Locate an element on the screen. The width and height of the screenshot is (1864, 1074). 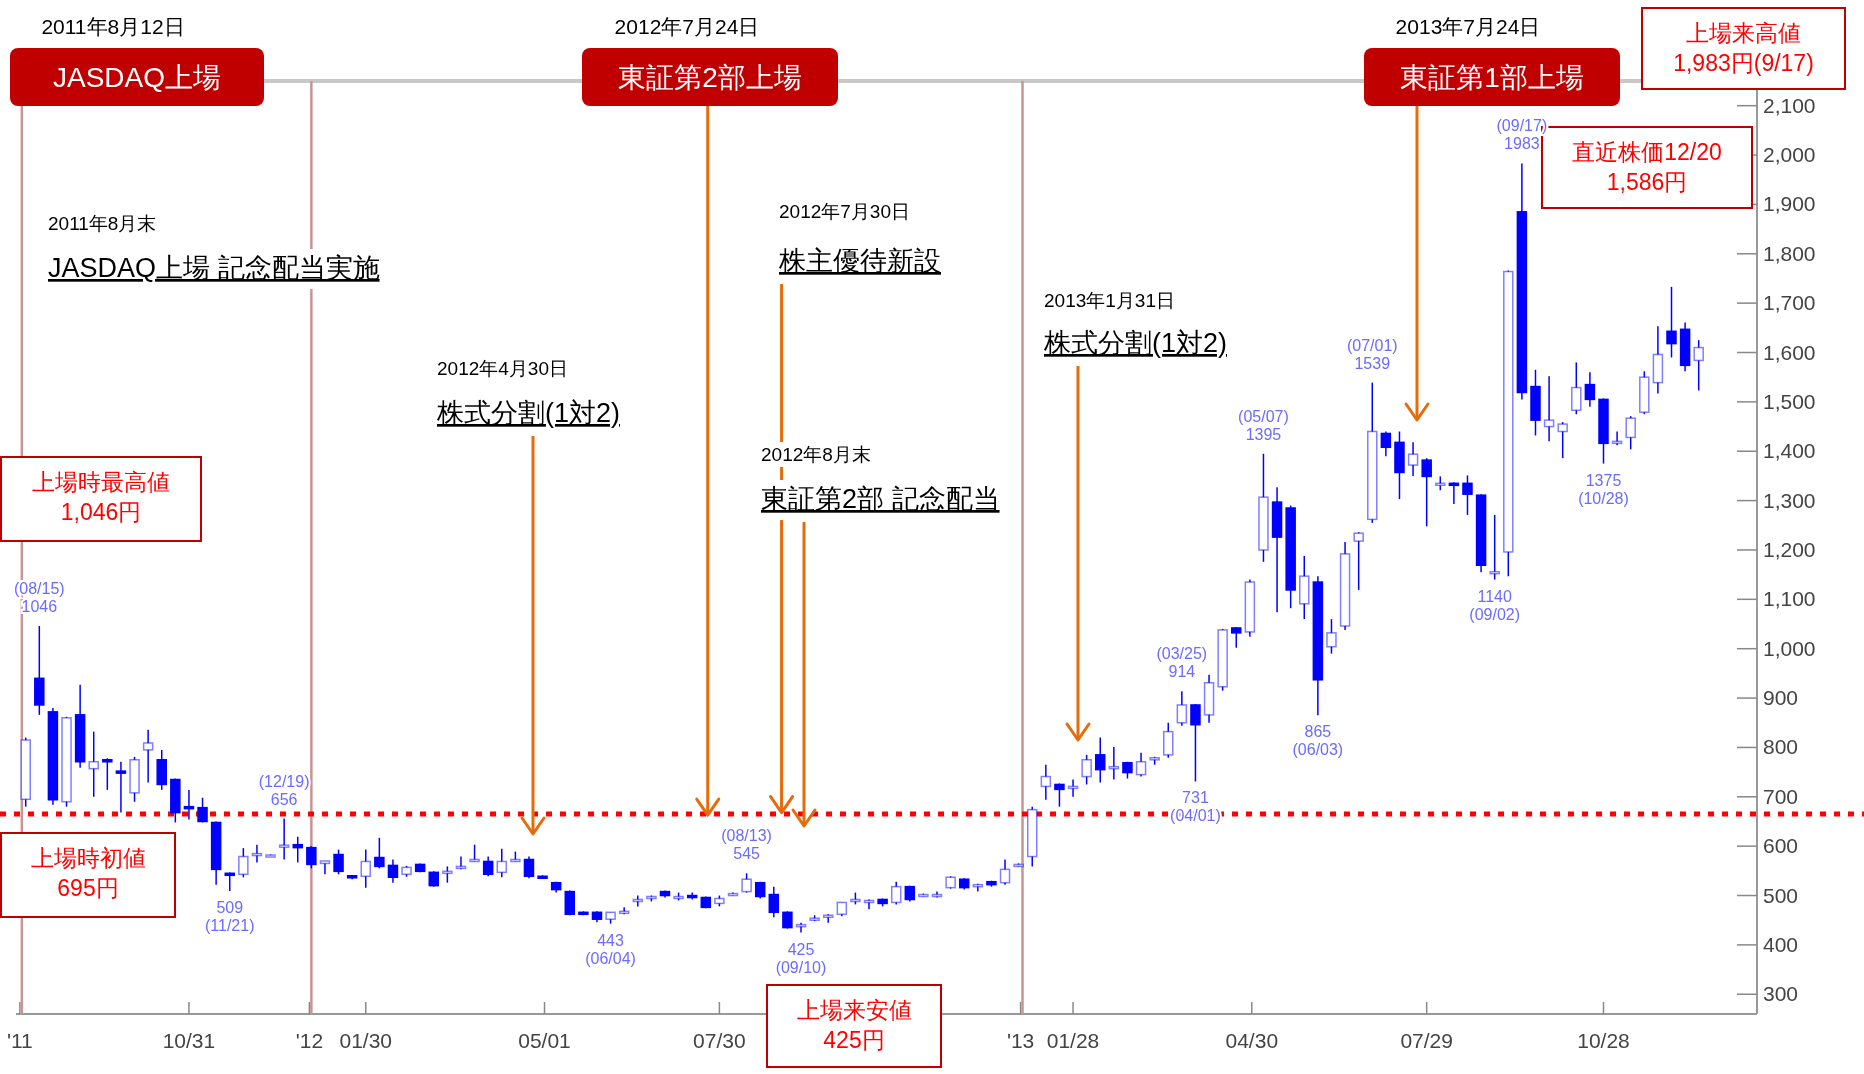
annotation: 1140 (09/02) is located at coordinates (1495, 605).